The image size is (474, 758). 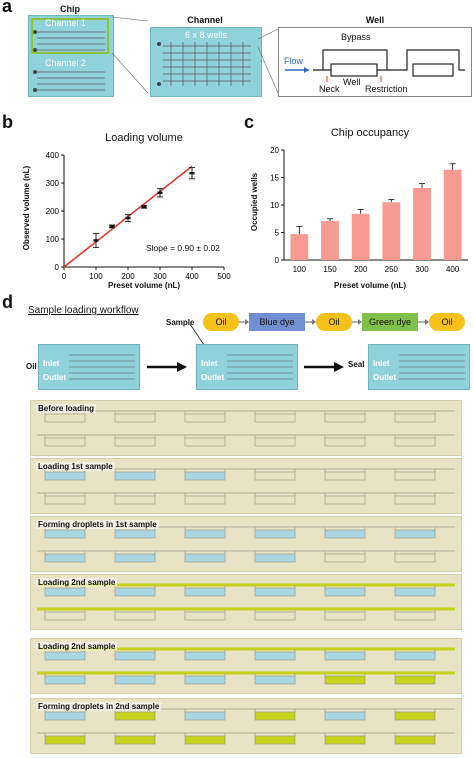 I want to click on seq-blue-dye: Blue dye, so click(x=277, y=322).